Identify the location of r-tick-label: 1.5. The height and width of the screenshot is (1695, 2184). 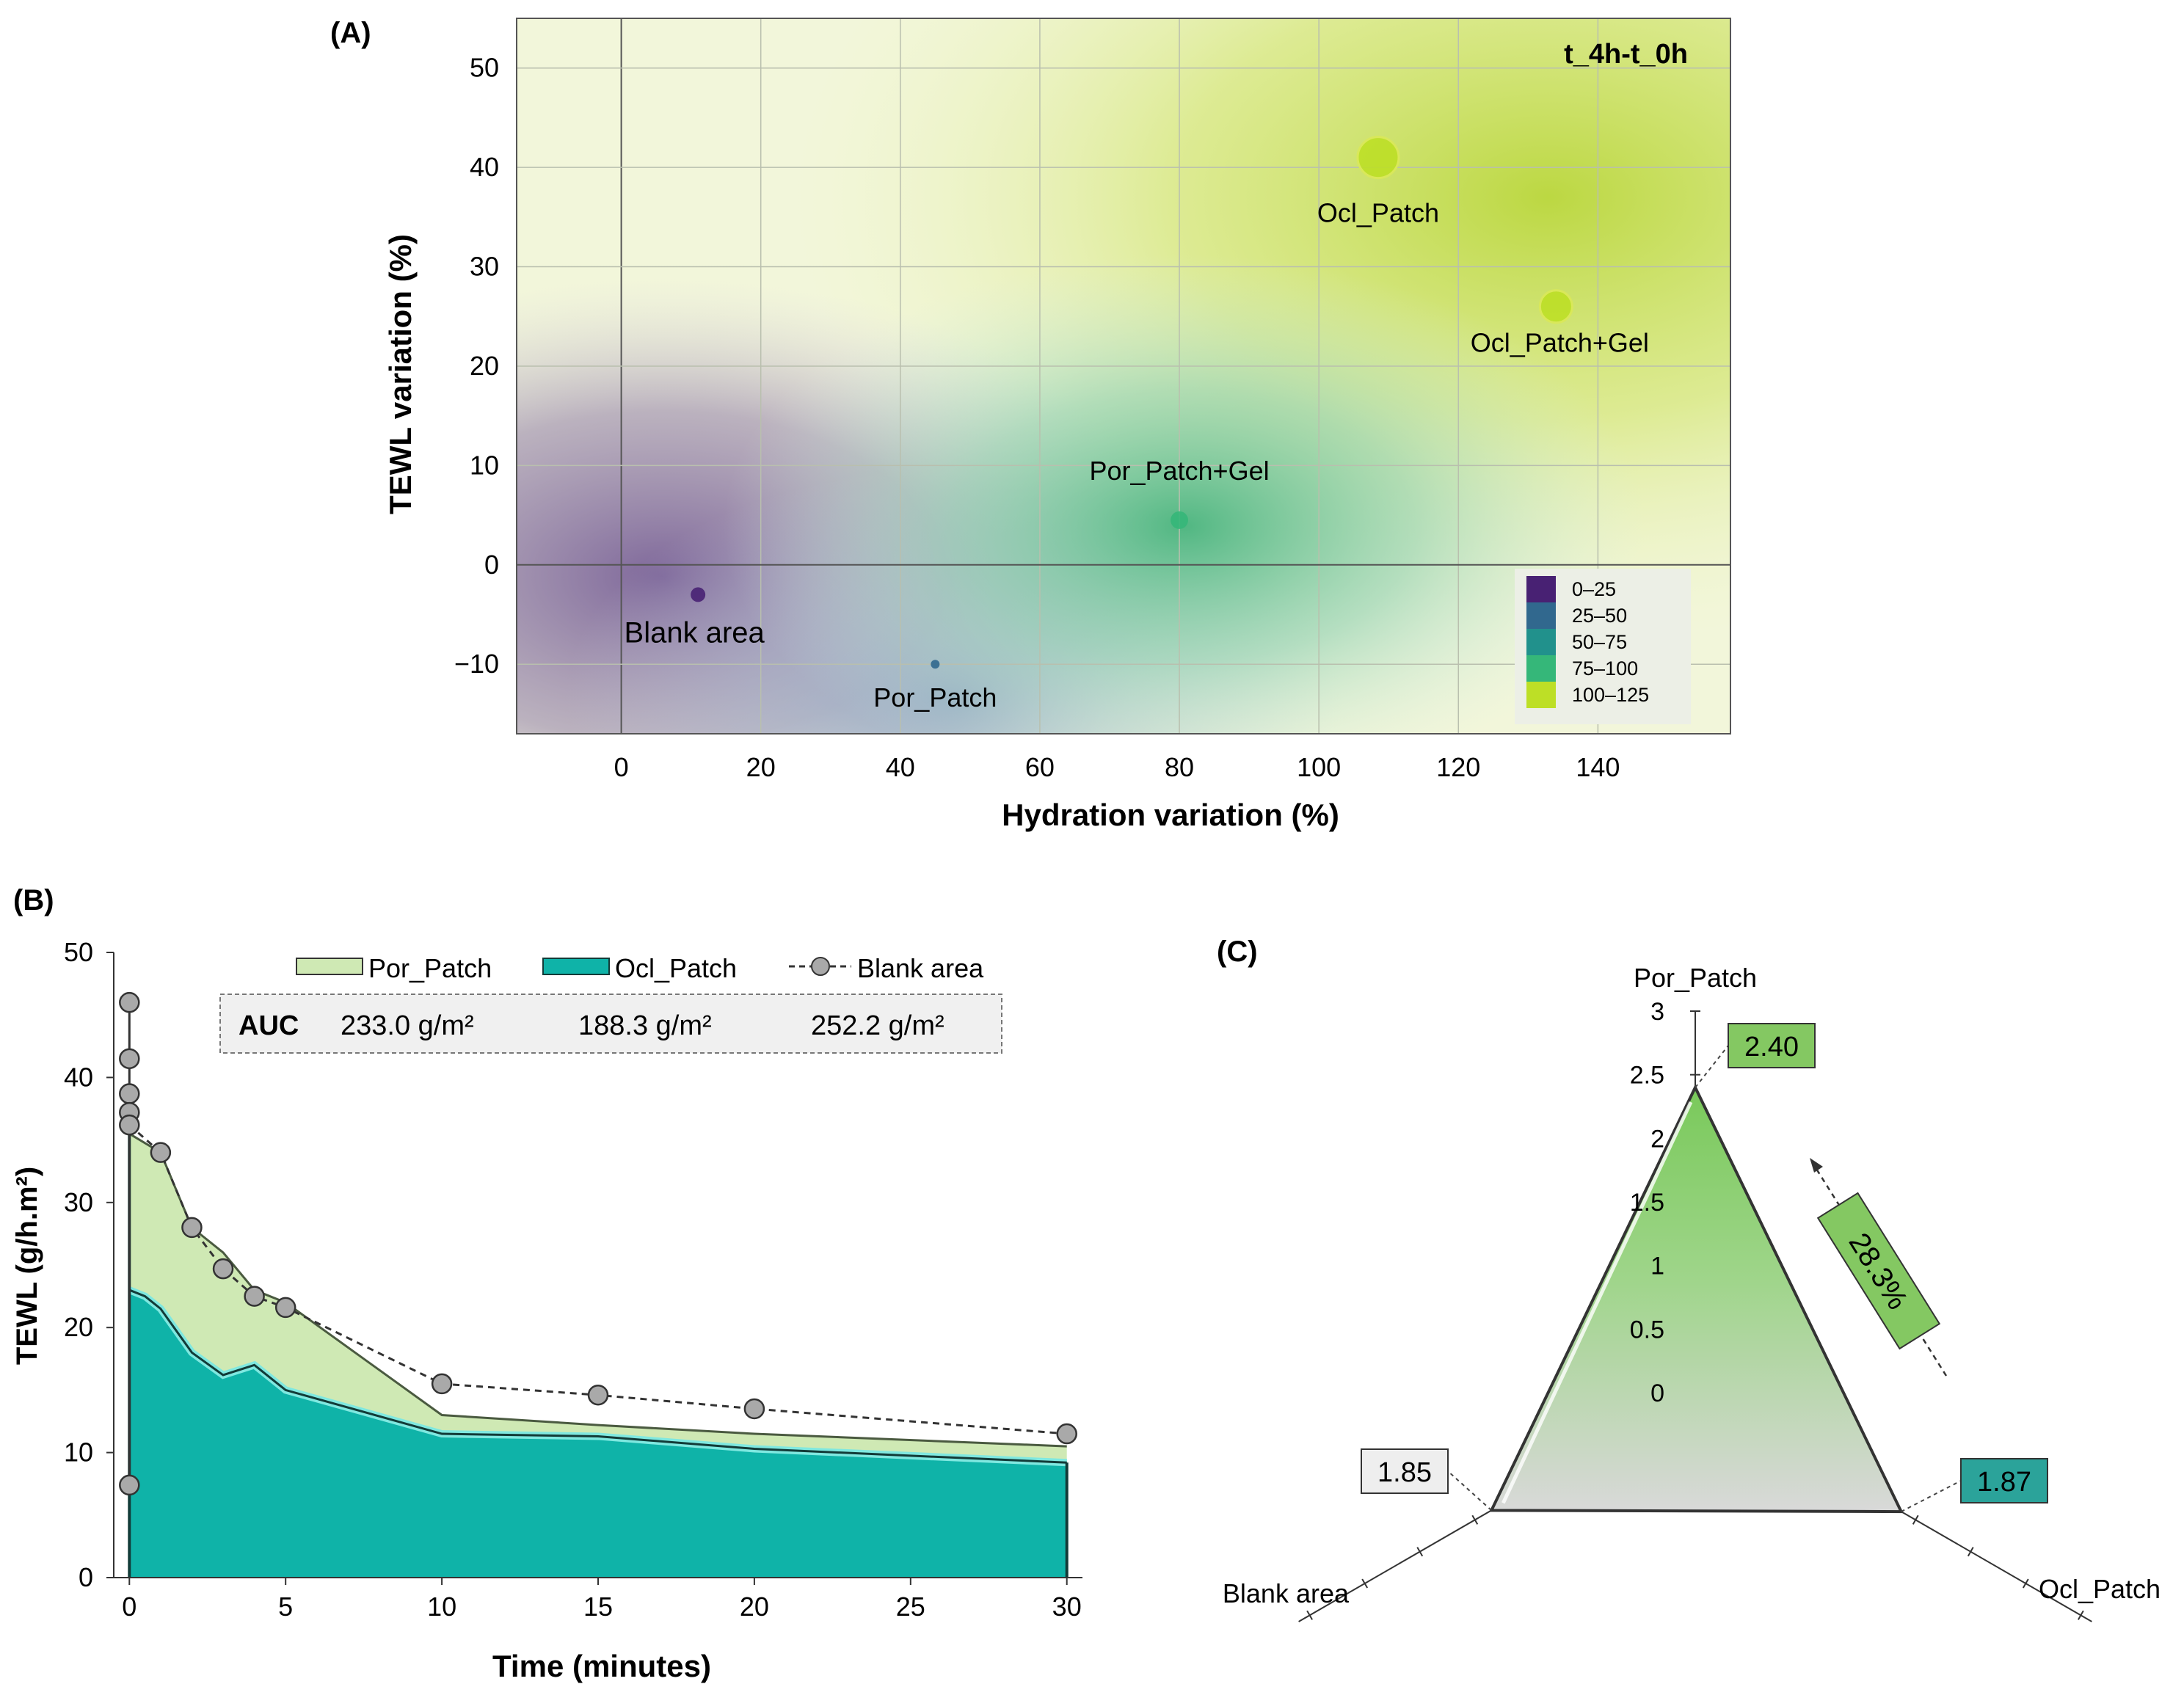
(1647, 1203).